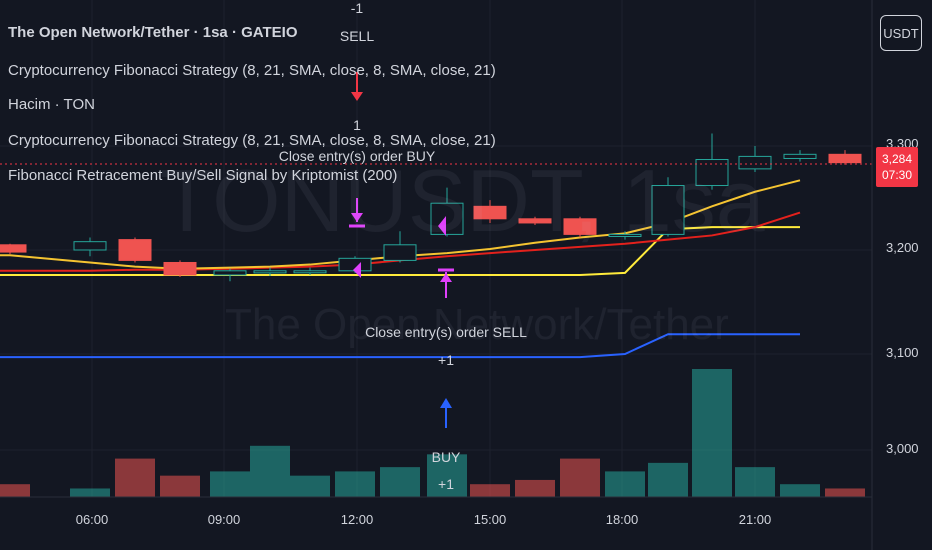 The image size is (932, 550). What do you see at coordinates (357, 96) in the screenshot?
I see `sell-arrow-head` at bounding box center [357, 96].